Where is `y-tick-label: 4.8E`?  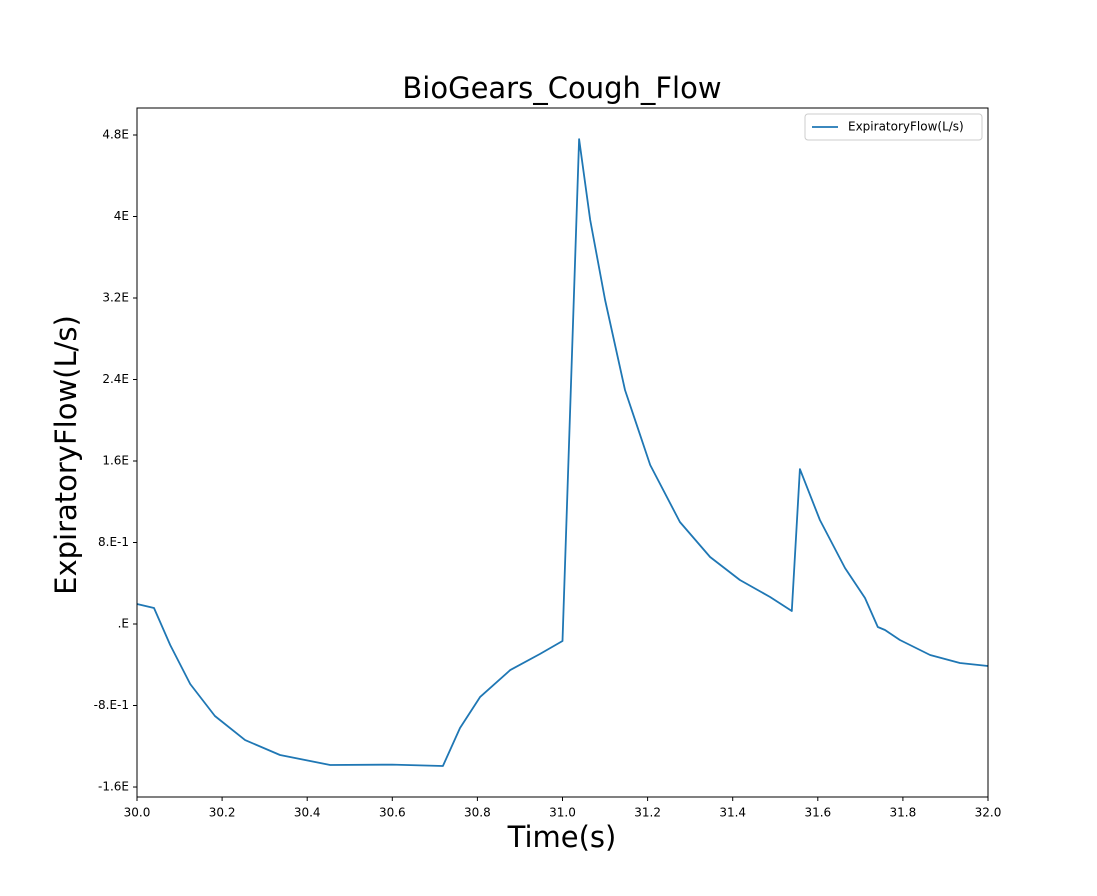 y-tick-label: 4.8E is located at coordinates (115, 134).